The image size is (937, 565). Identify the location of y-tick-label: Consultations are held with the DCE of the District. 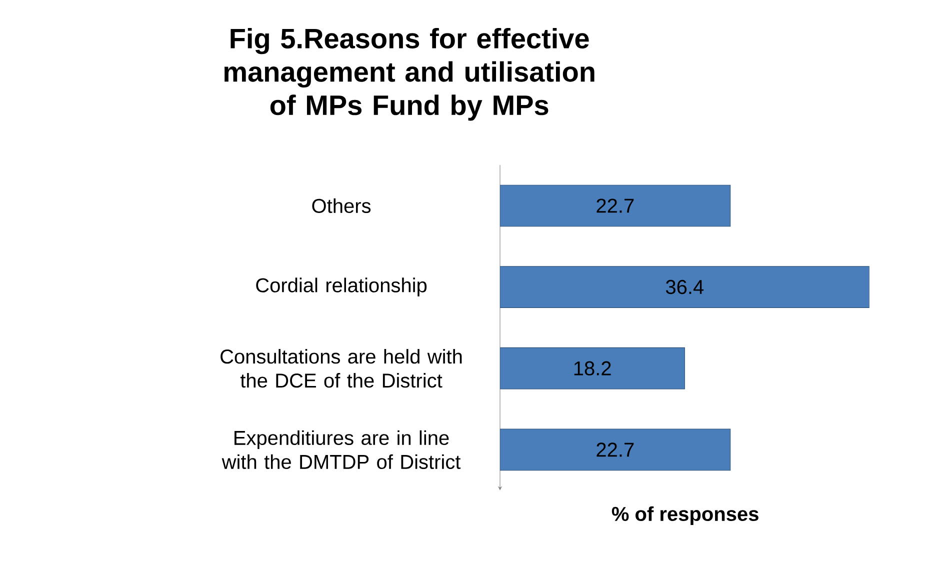
(341, 368).